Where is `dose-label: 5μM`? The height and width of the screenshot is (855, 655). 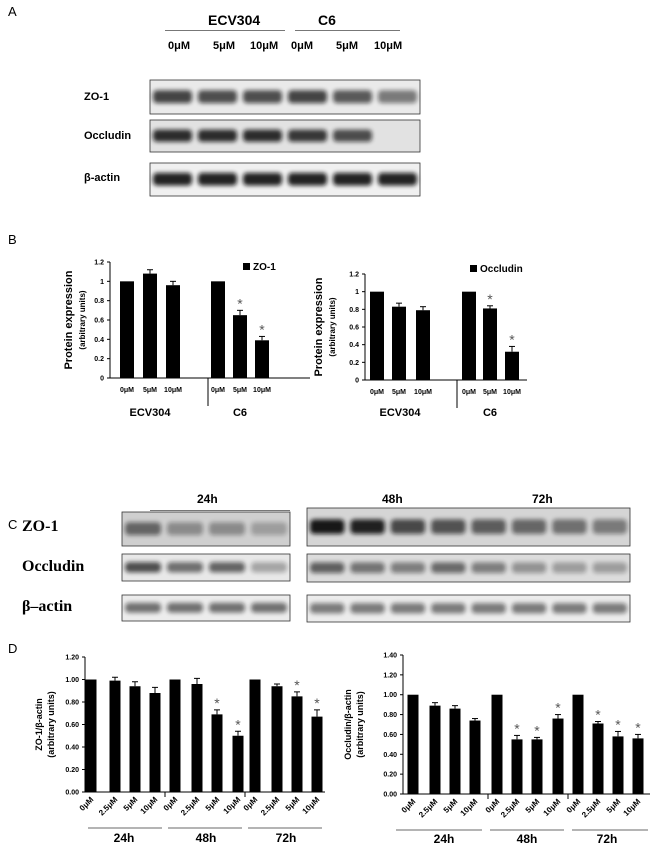
dose-label: 5μM is located at coordinates (224, 46).